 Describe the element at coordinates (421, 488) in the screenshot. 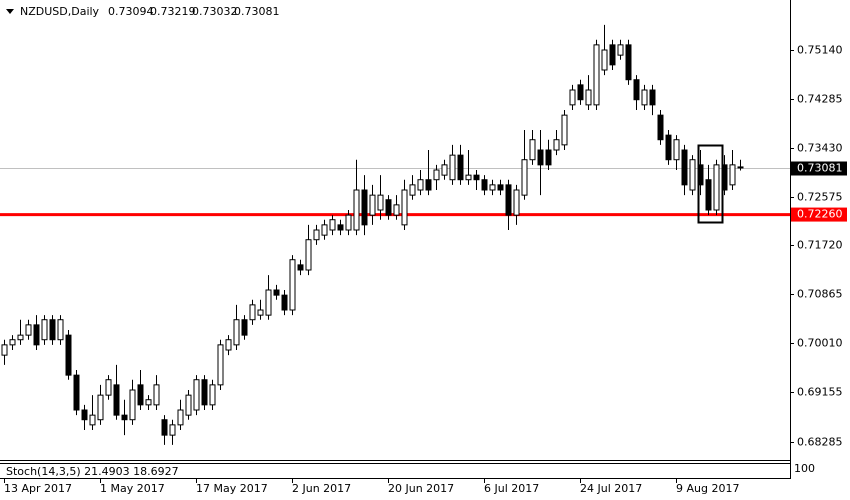

I see `x-tick-label: 20 Jun 2017` at that location.